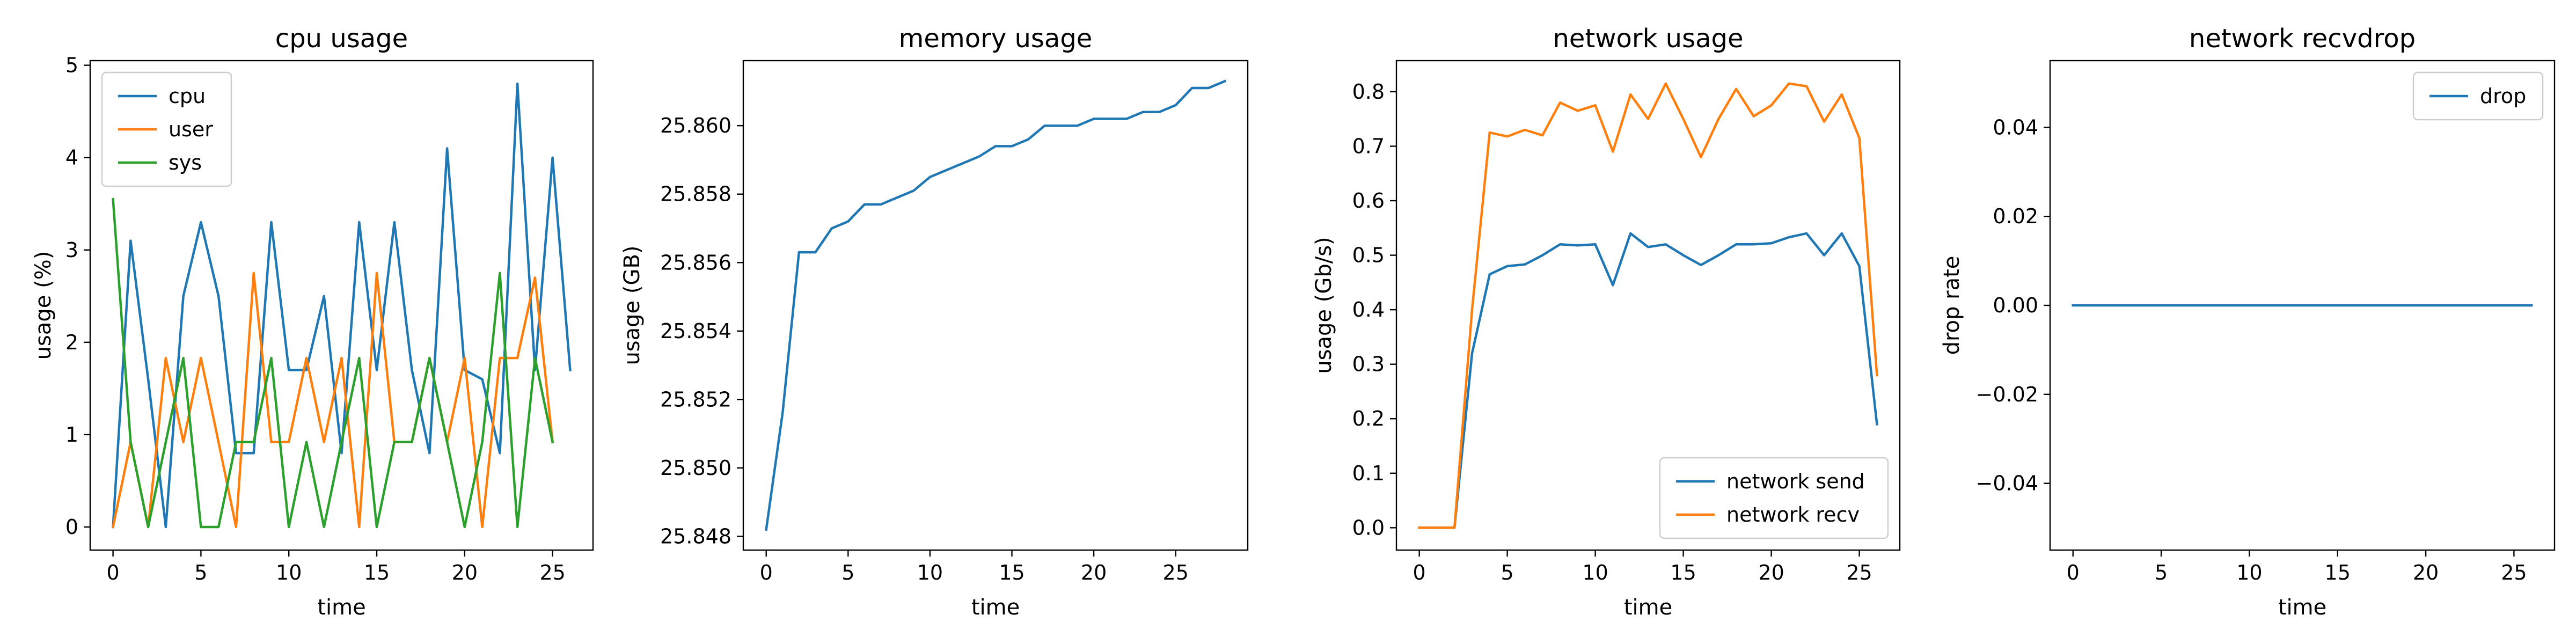 This screenshot has width=2576, height=644. What do you see at coordinates (2015, 216) in the screenshot?
I see `y-tick-label: 0.02` at bounding box center [2015, 216].